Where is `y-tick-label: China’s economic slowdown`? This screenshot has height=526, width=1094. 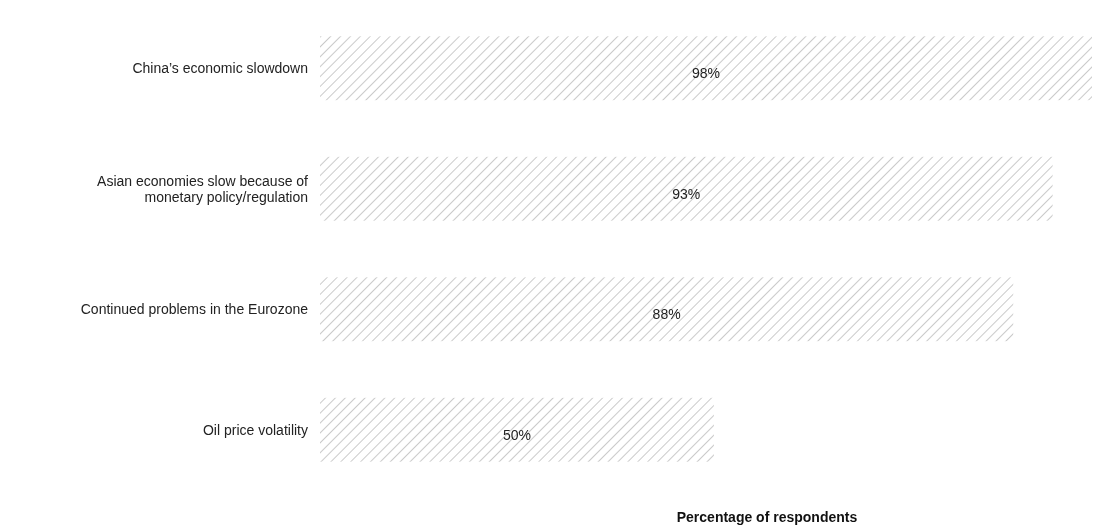 y-tick-label: China’s economic slowdown is located at coordinates (220, 68).